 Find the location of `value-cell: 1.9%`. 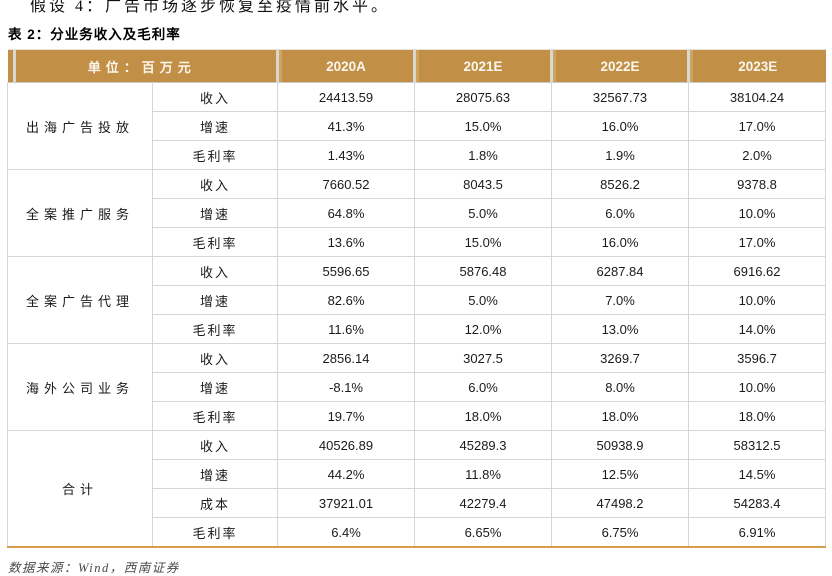

value-cell: 1.9% is located at coordinates (620, 155).